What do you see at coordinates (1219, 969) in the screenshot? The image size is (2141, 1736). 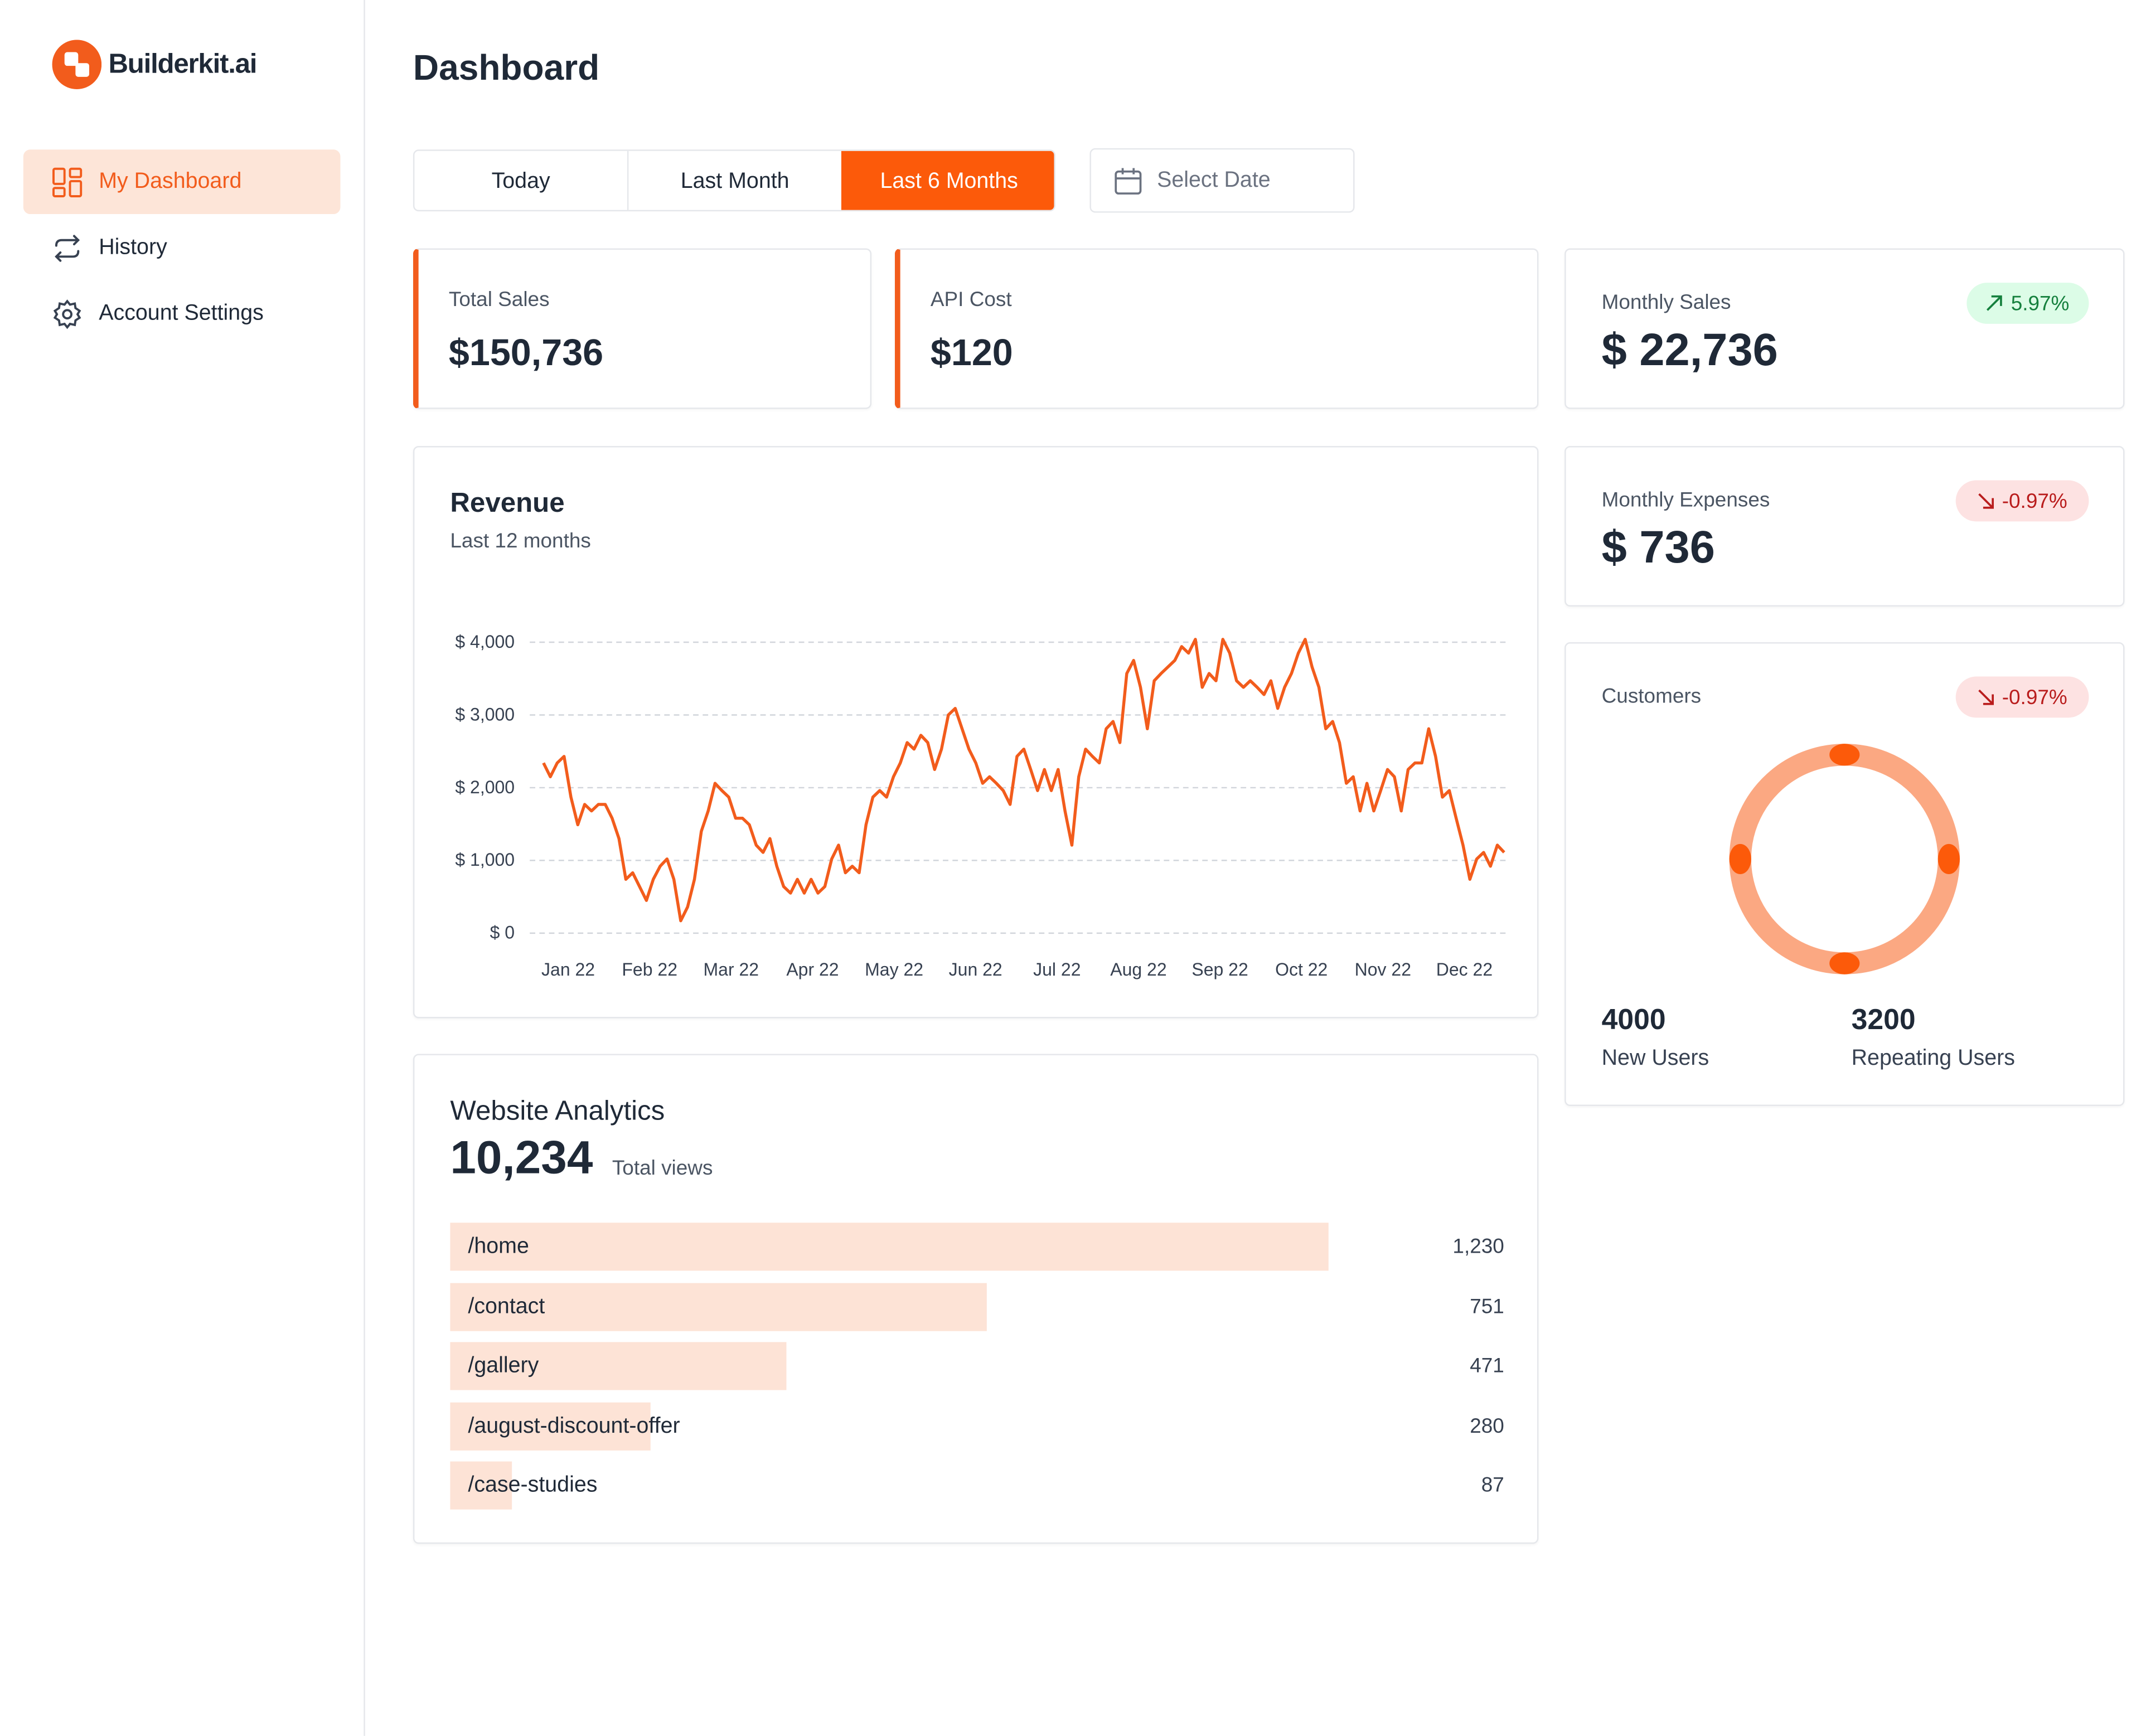 I see `x-tick-label: Sep 22` at bounding box center [1219, 969].